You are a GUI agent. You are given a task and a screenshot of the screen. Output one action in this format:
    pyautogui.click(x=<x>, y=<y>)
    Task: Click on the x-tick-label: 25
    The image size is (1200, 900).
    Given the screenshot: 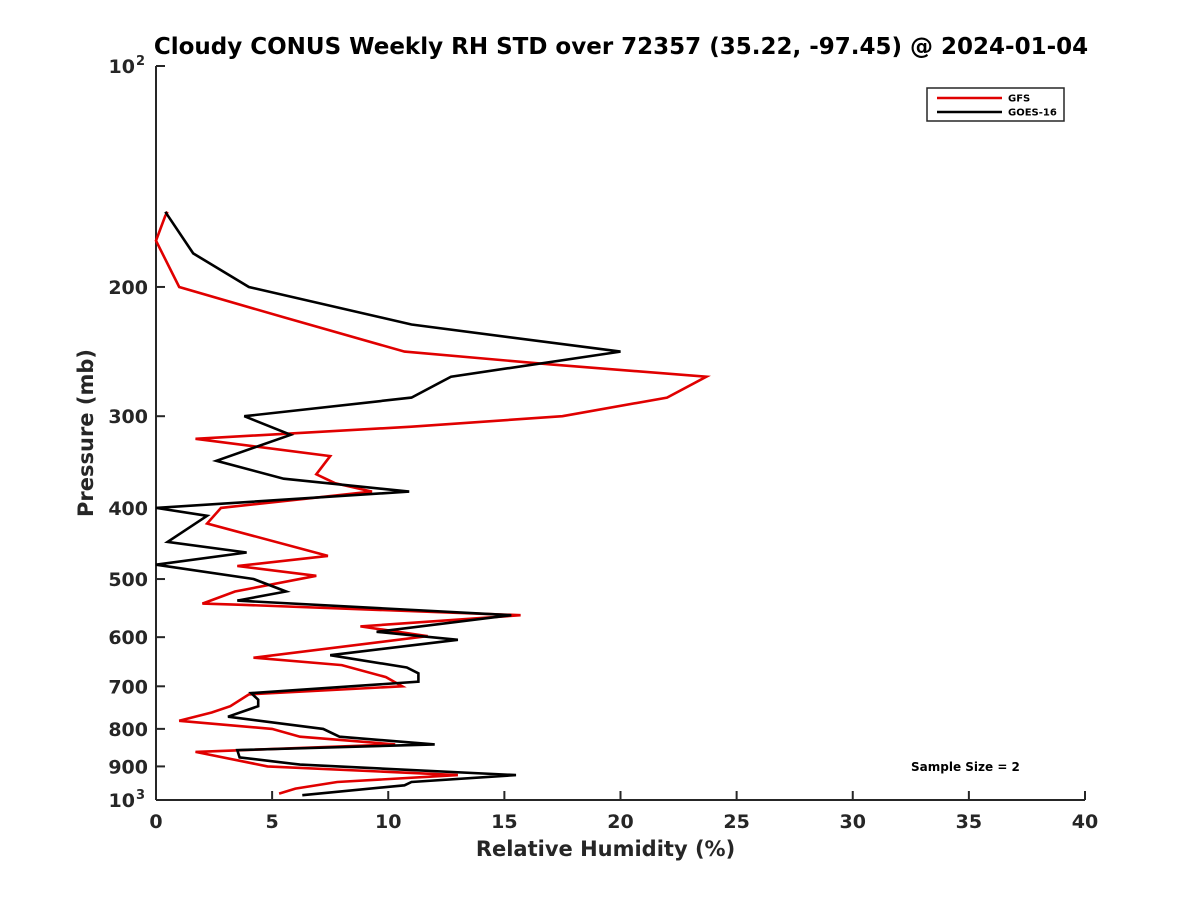 What is the action you would take?
    pyautogui.click(x=736, y=822)
    